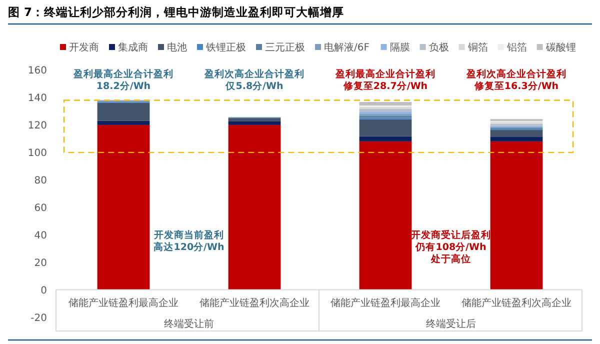 The image size is (600, 344). I want to click on y-tick-label: 0, so click(43, 290).